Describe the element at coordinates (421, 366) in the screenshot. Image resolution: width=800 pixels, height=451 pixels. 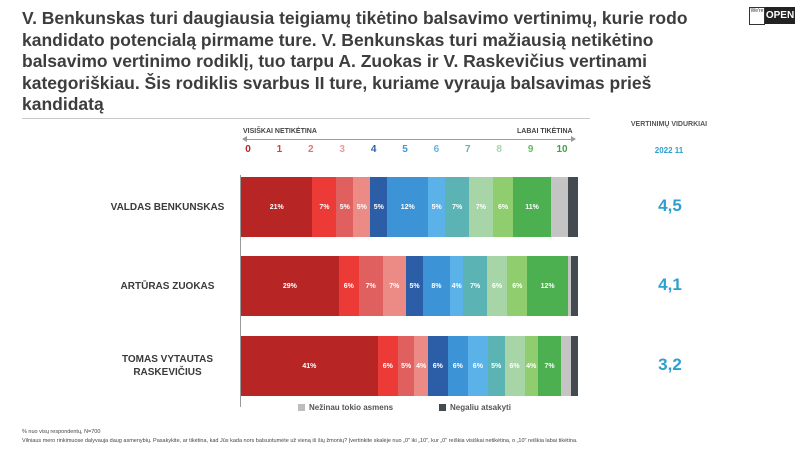
I see `bar-segment-3: 4%` at that location.